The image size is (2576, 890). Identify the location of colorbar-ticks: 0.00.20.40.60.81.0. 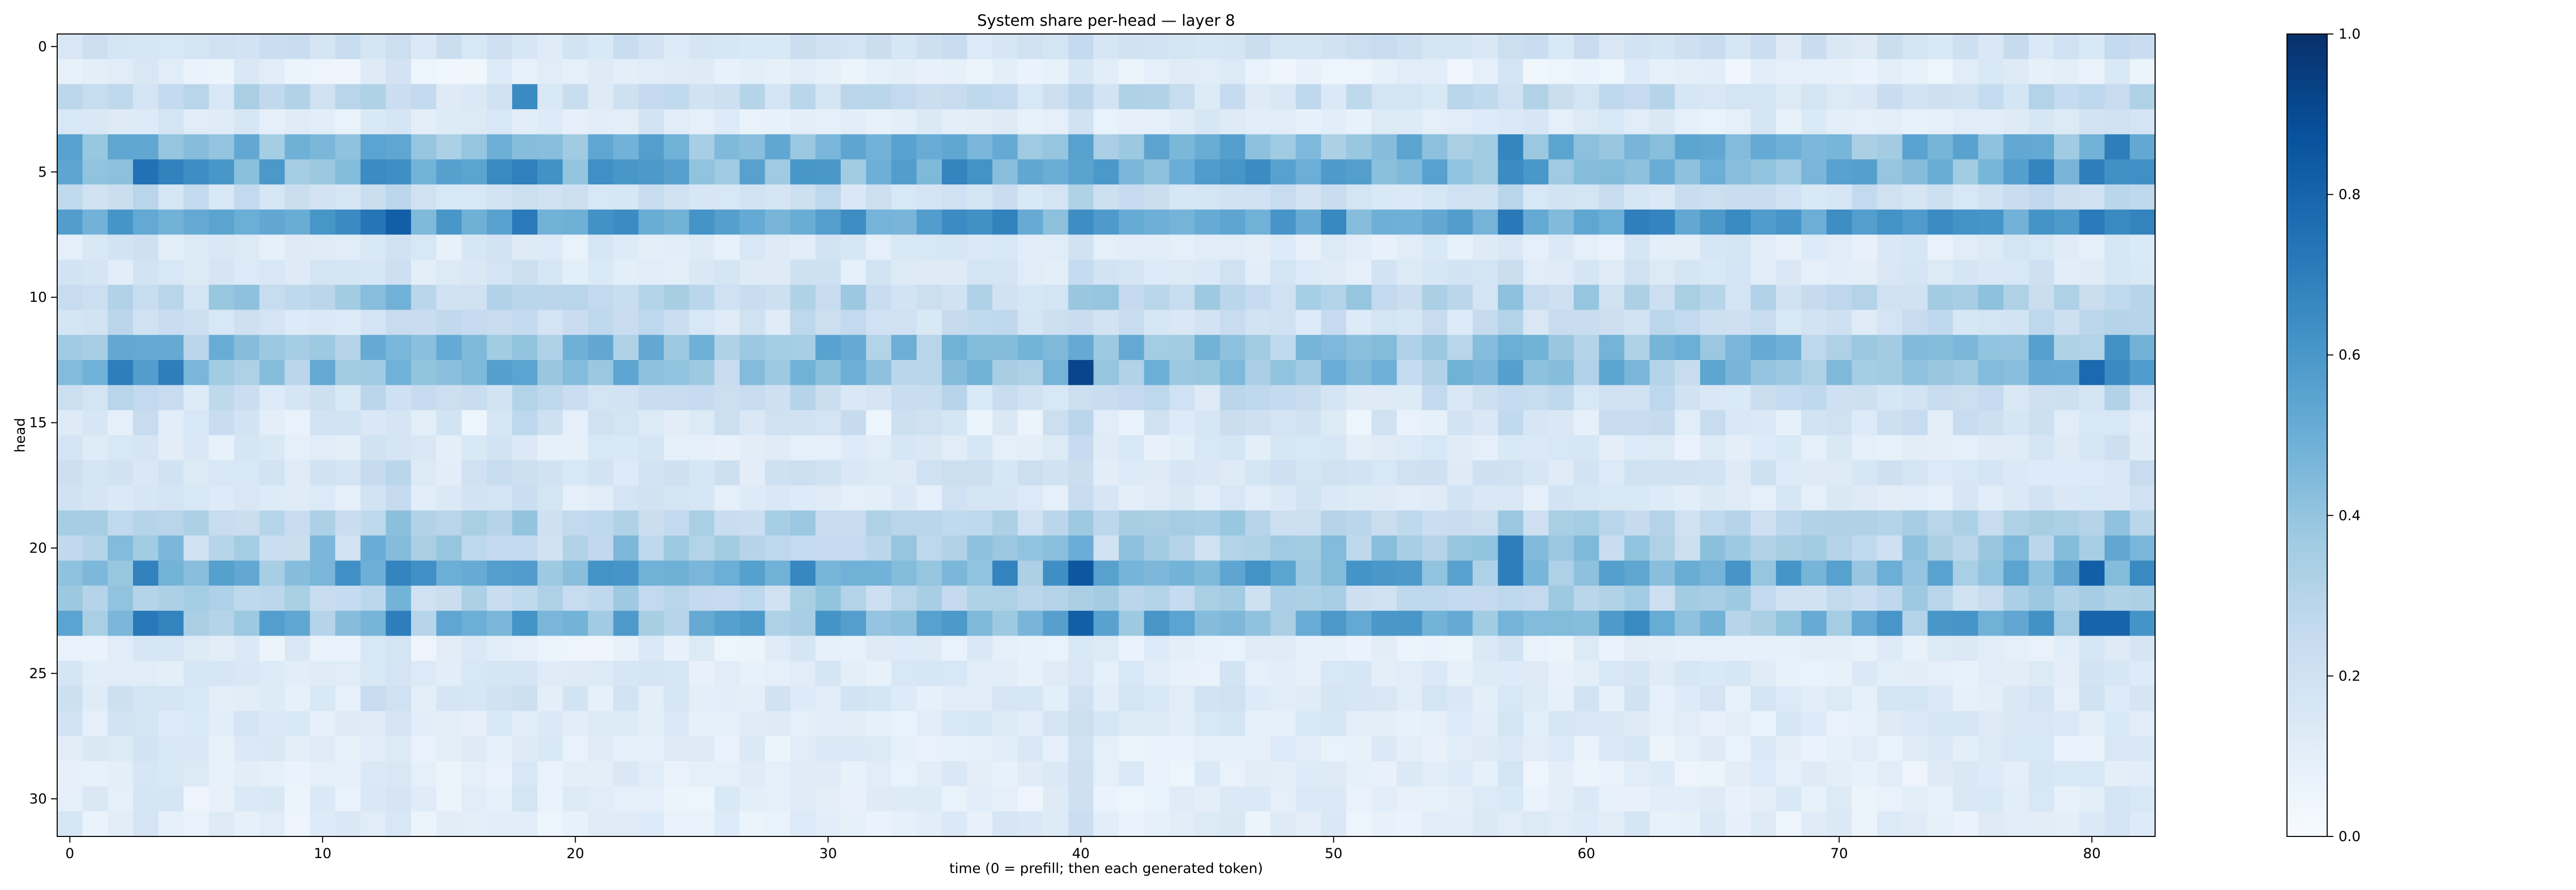
(2344, 435).